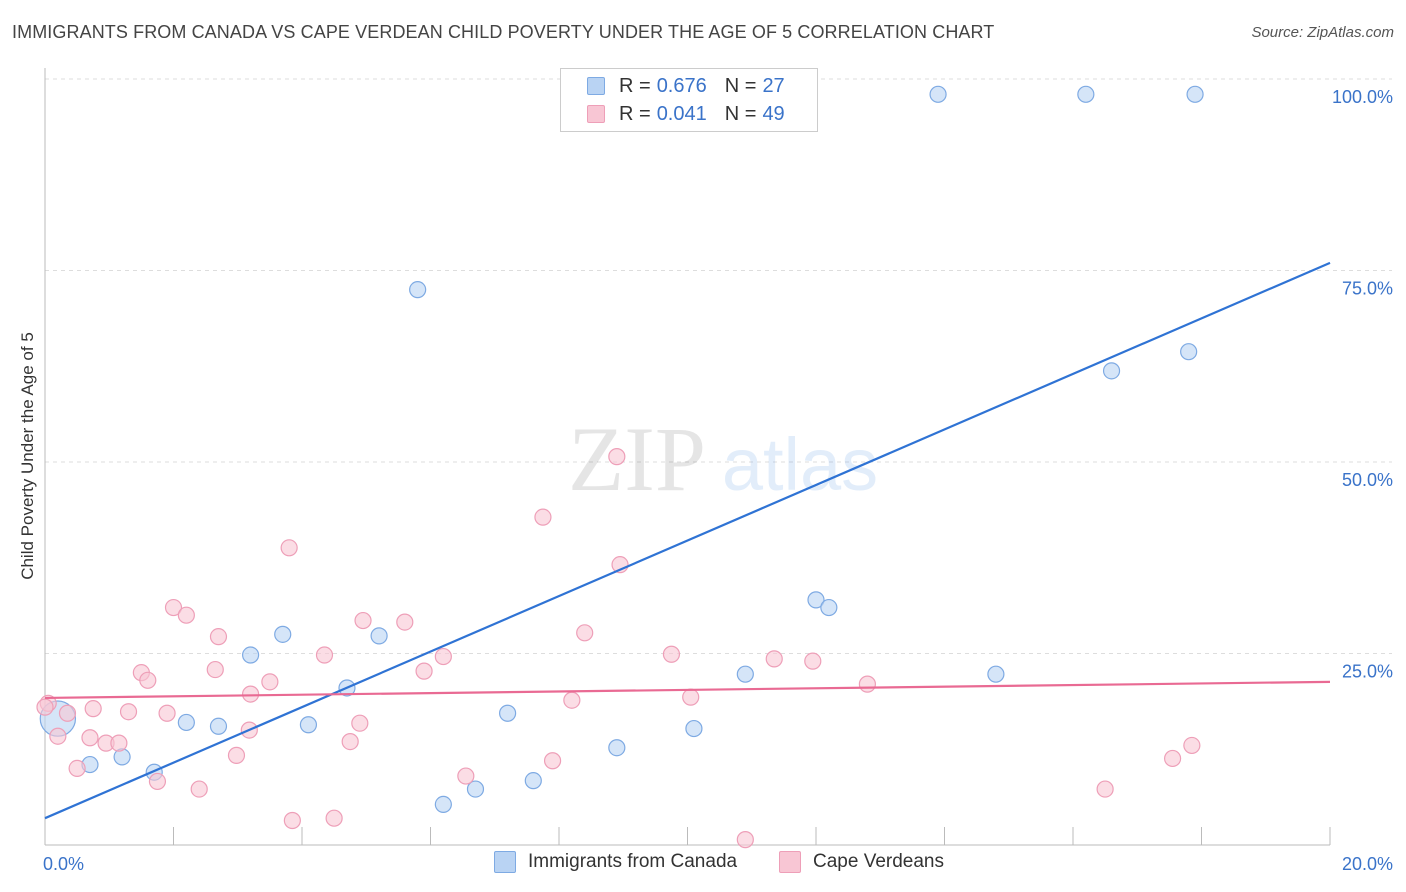 Image resolution: width=1406 pixels, height=892 pixels. Describe the element at coordinates (681, 113) in the screenshot. I see `r-value: 0.041` at that location.